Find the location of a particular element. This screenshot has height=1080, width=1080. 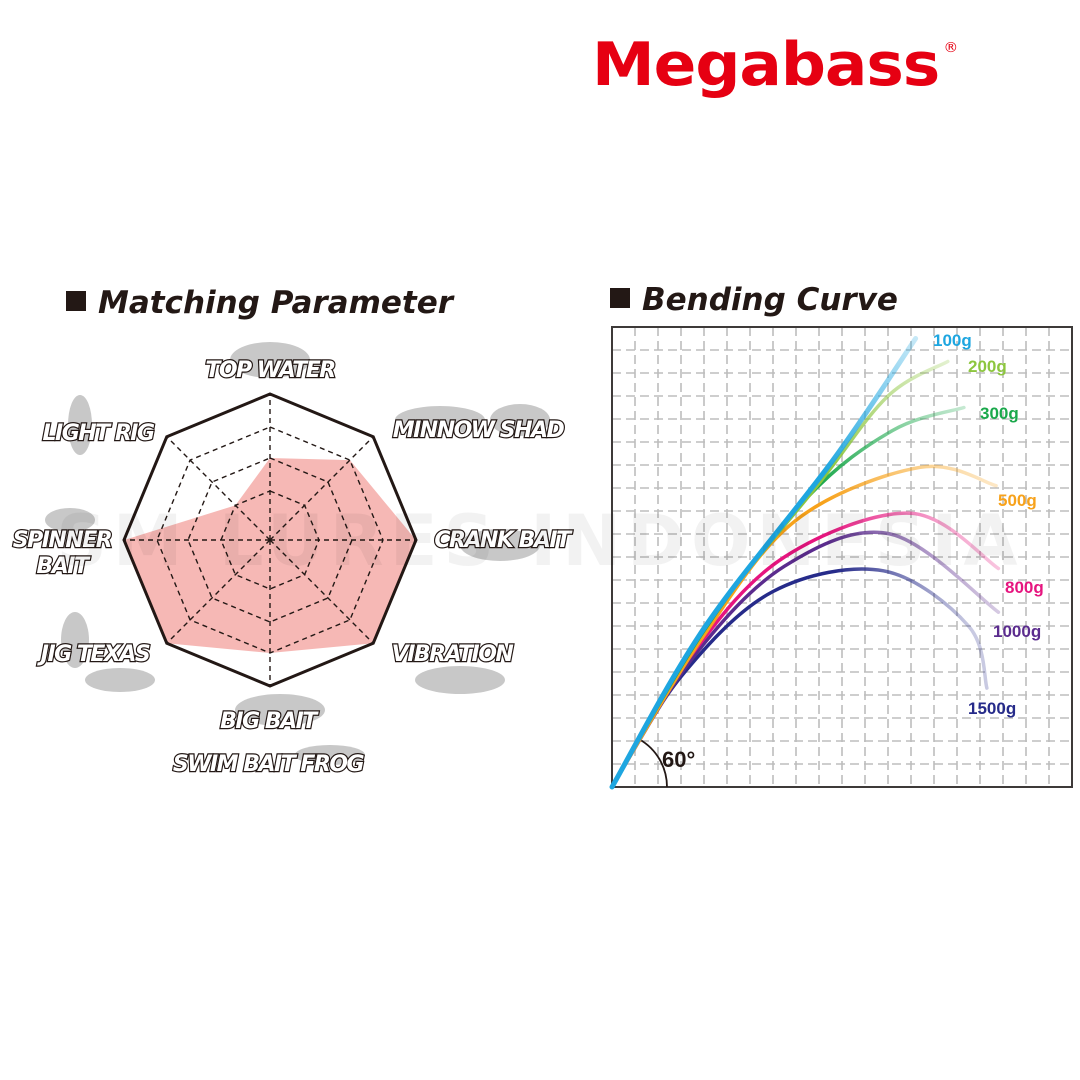

series-label: 500g is located at coordinates (1017, 500).